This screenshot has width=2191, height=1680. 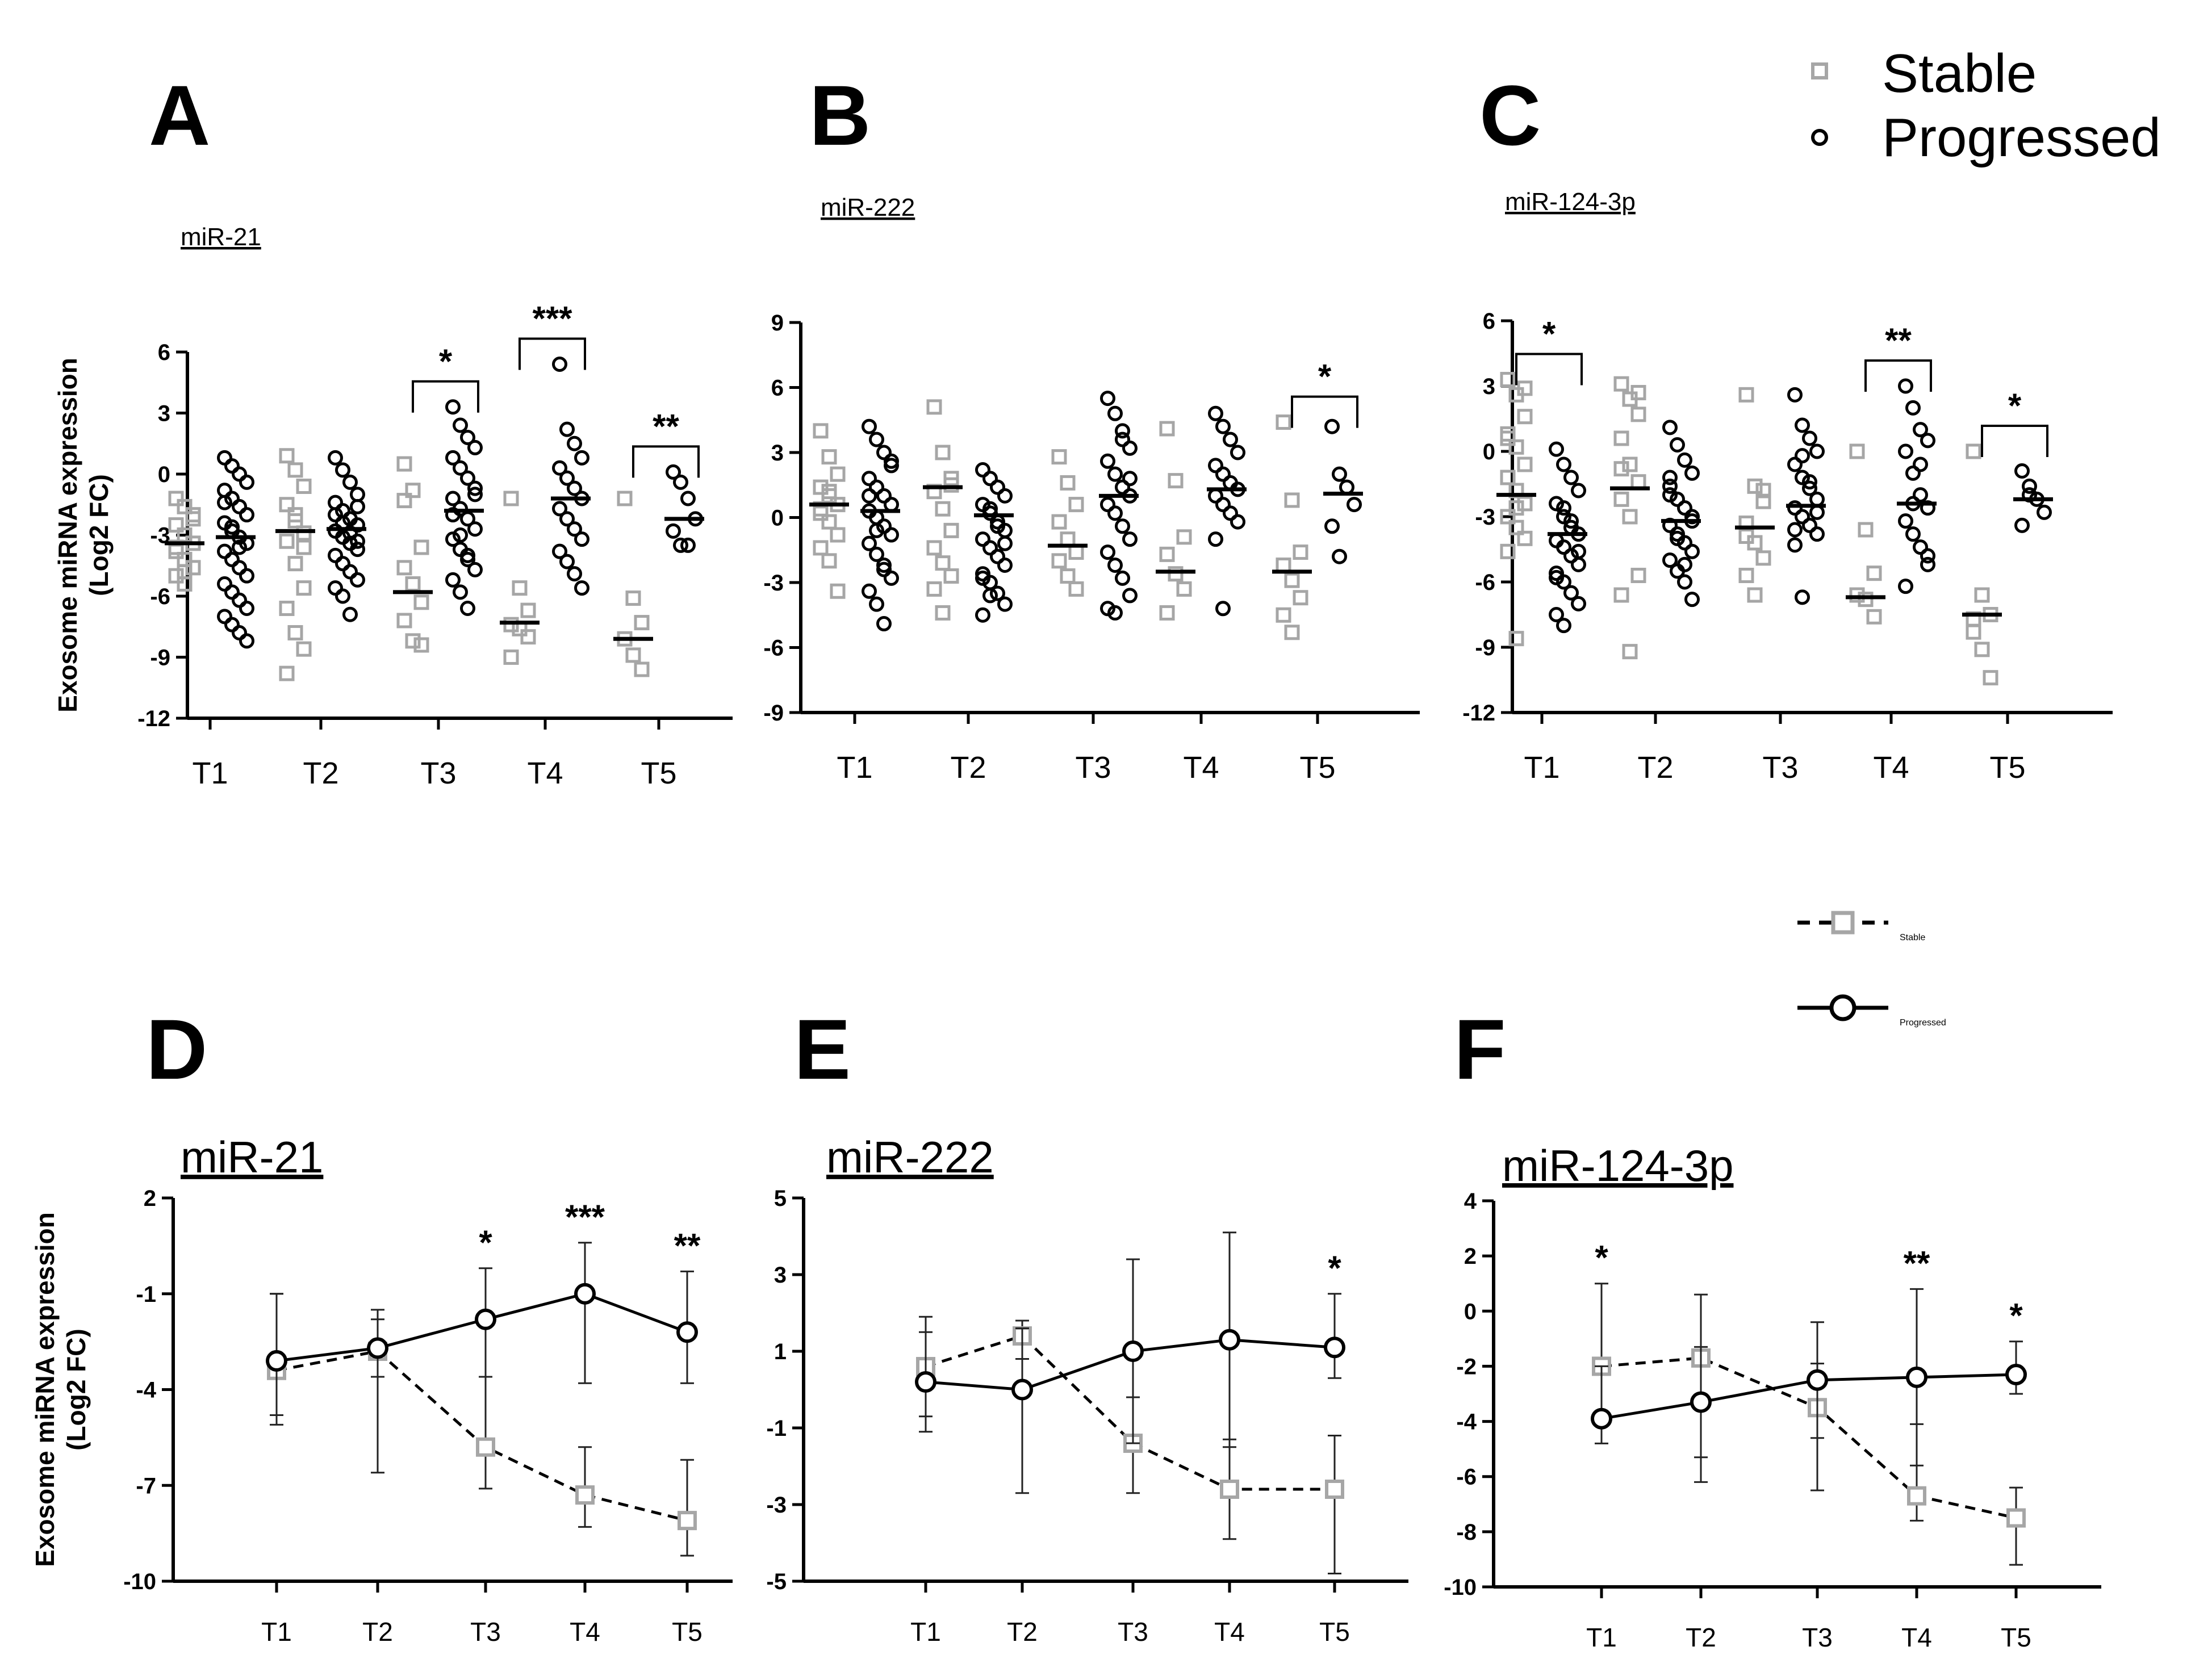 What do you see at coordinates (177, 1049) in the screenshot?
I see `panel-letter-d: D` at bounding box center [177, 1049].